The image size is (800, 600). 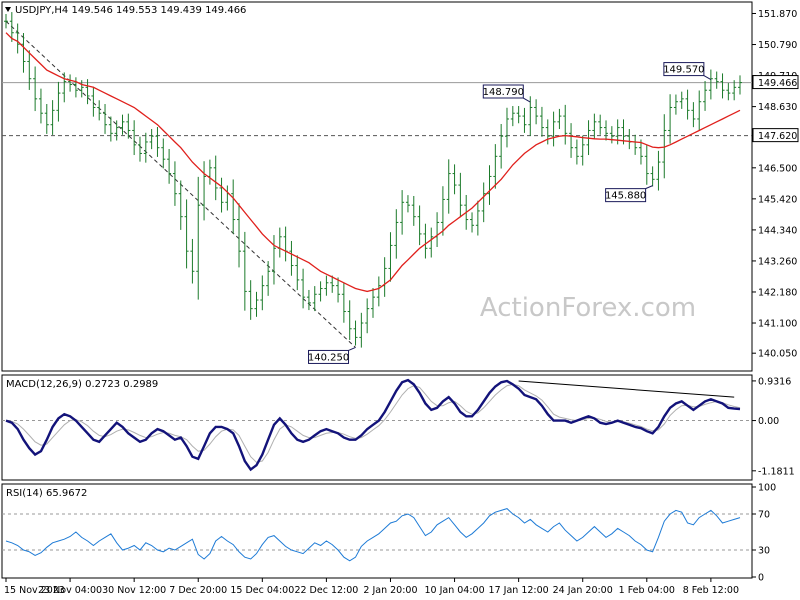 I want to click on price-badge-label: 149.466, so click(x=777, y=83).